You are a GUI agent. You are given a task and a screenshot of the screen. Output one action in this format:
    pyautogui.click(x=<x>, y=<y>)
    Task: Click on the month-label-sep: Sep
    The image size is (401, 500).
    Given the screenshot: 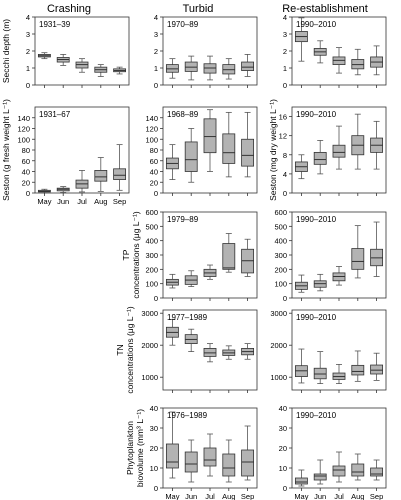 What is the action you would take?
    pyautogui.click(x=119, y=201)
    